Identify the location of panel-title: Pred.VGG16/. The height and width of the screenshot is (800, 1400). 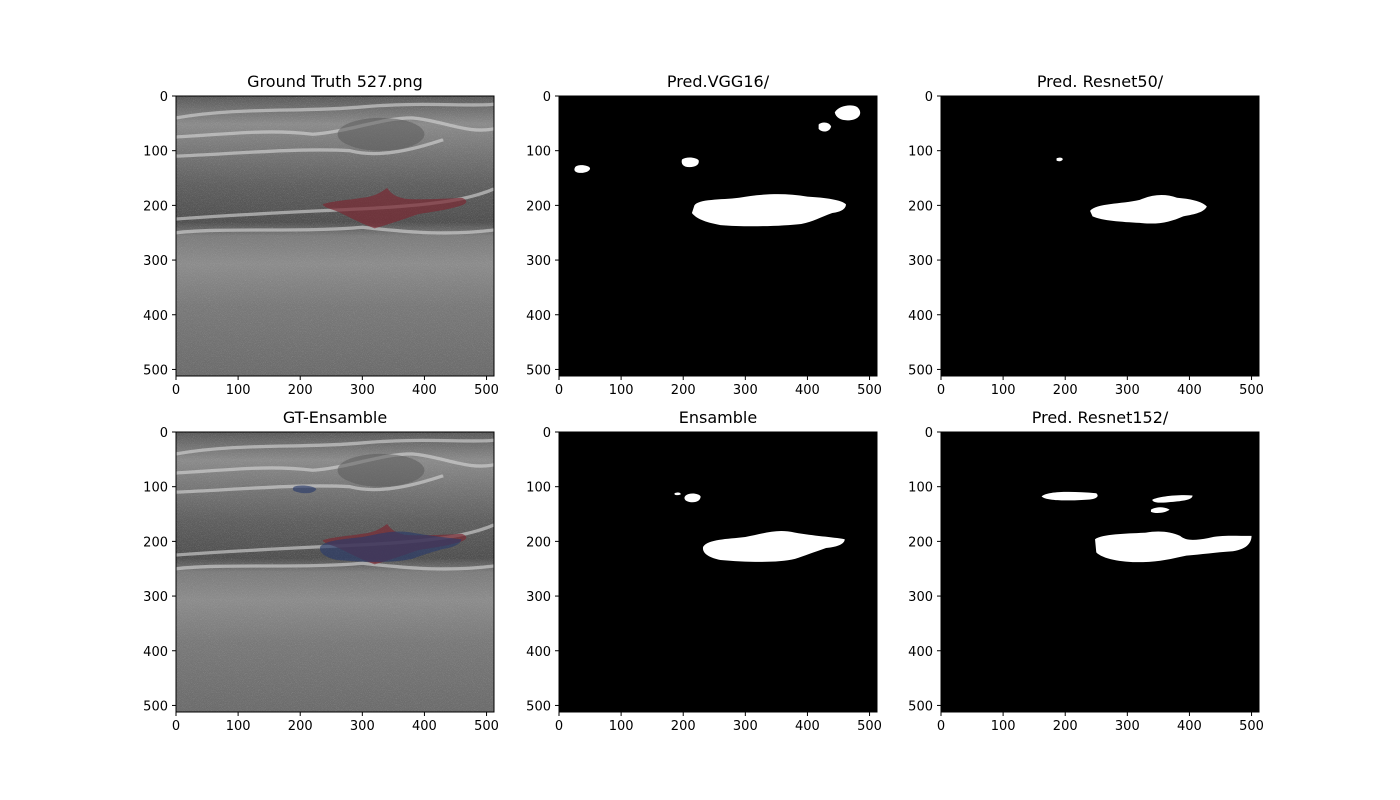
(718, 81).